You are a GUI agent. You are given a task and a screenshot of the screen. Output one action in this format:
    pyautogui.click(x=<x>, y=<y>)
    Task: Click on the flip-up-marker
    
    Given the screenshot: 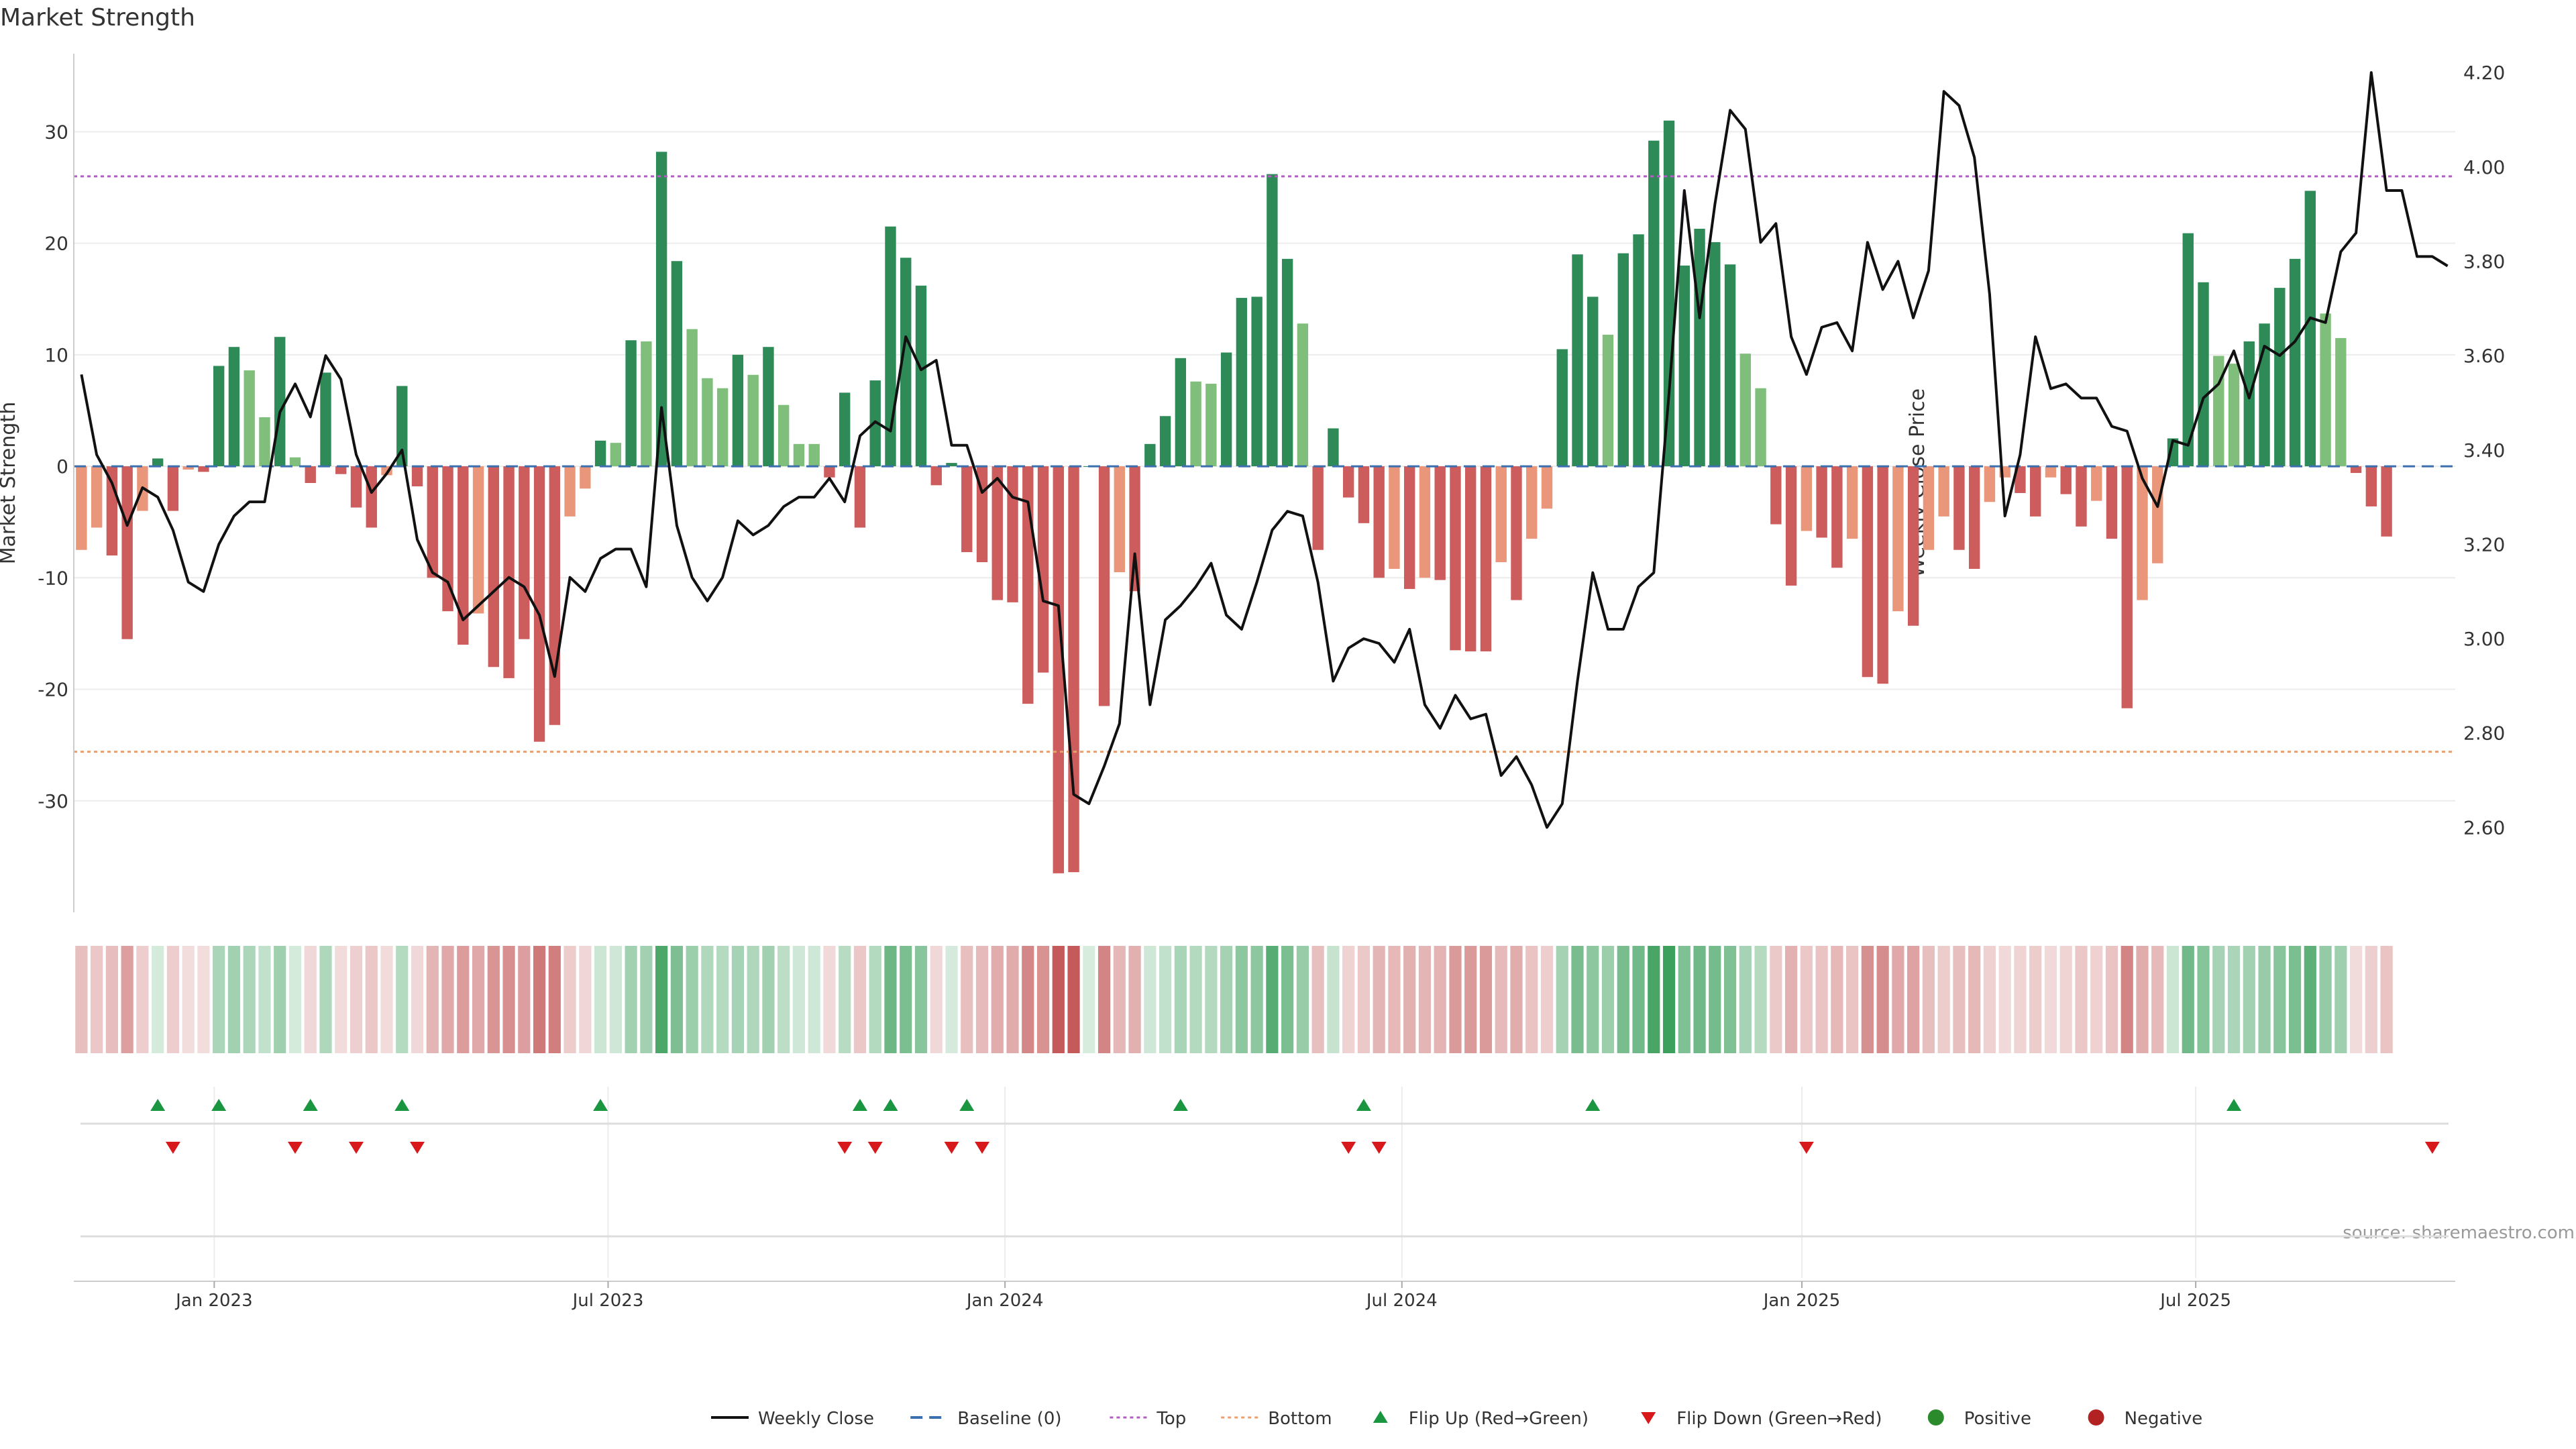 What is the action you would take?
    pyautogui.click(x=402, y=1105)
    